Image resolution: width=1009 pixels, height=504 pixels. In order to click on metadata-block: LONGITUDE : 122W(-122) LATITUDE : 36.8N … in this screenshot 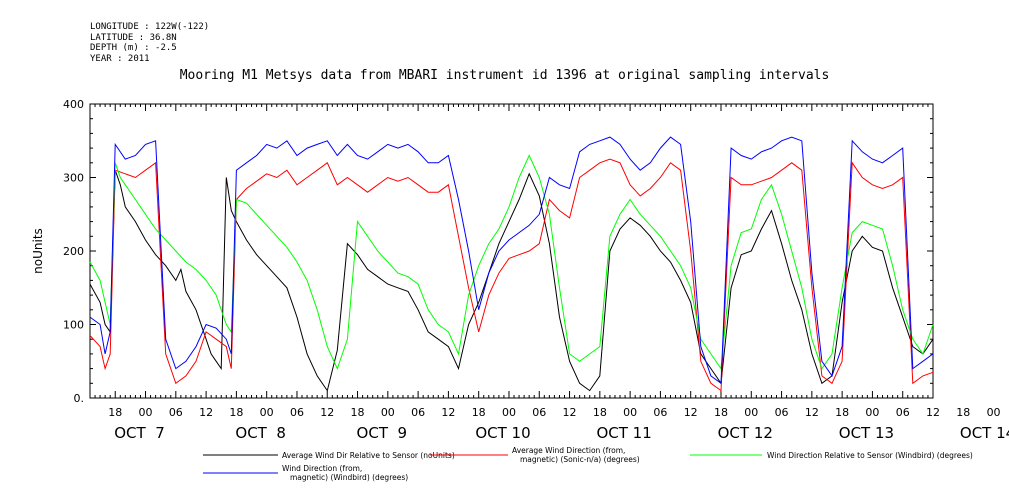, I will do `click(149, 43)`.